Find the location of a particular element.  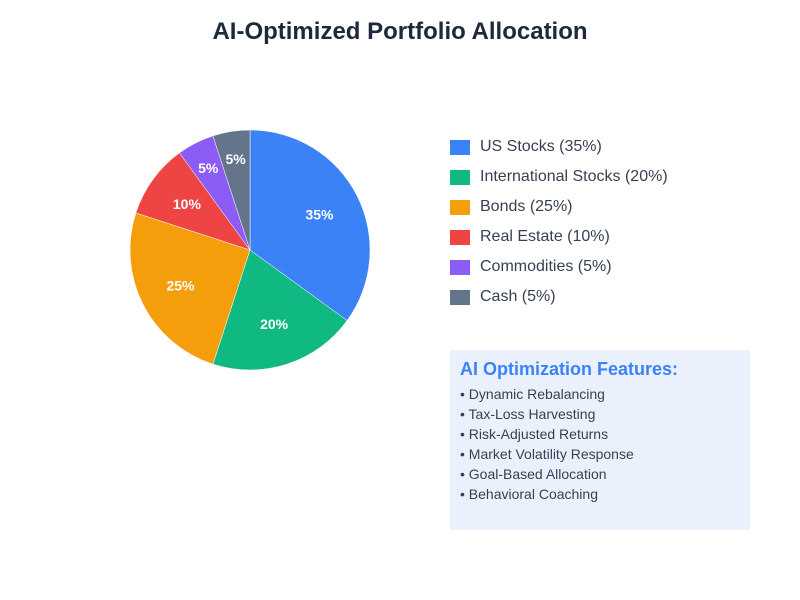

feature-item: • Risk-Adjusted Returns is located at coordinates (534, 434).